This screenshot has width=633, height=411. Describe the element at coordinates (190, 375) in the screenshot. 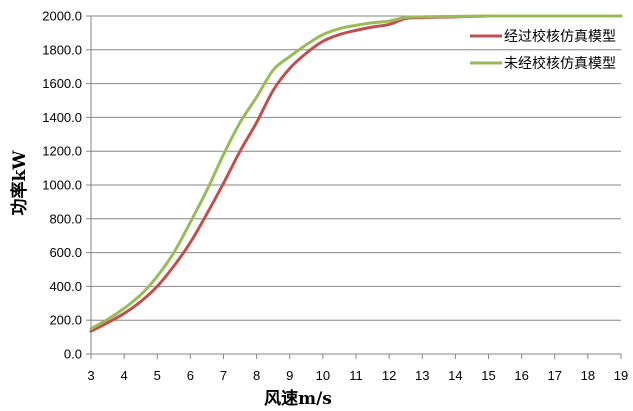

I see `x-tick-label: 6` at that location.